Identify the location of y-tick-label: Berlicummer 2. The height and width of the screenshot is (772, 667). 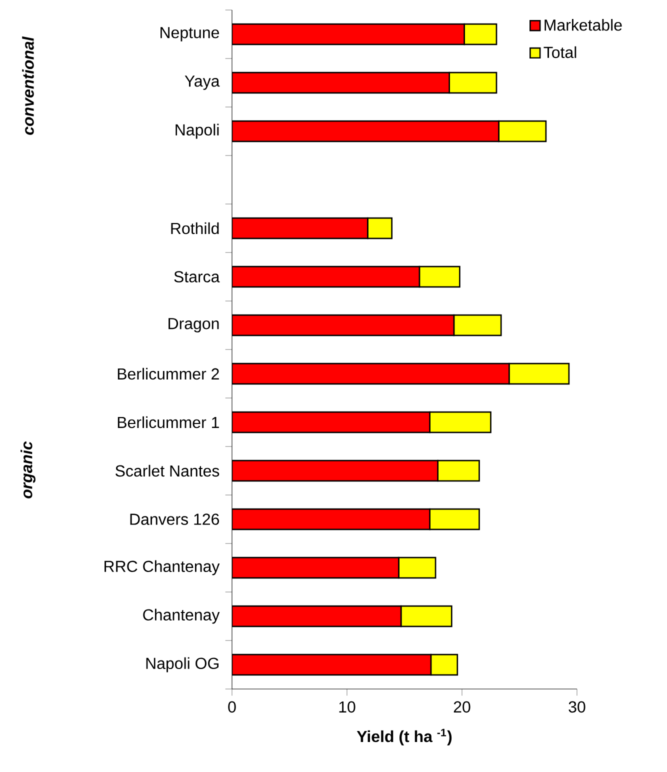
(168, 374).